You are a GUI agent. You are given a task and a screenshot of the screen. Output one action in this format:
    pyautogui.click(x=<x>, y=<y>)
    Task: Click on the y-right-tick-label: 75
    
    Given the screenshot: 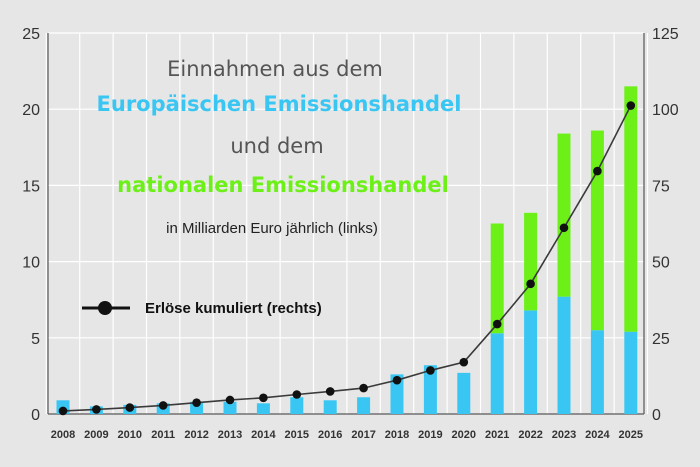 What is the action you would take?
    pyautogui.click(x=661, y=186)
    